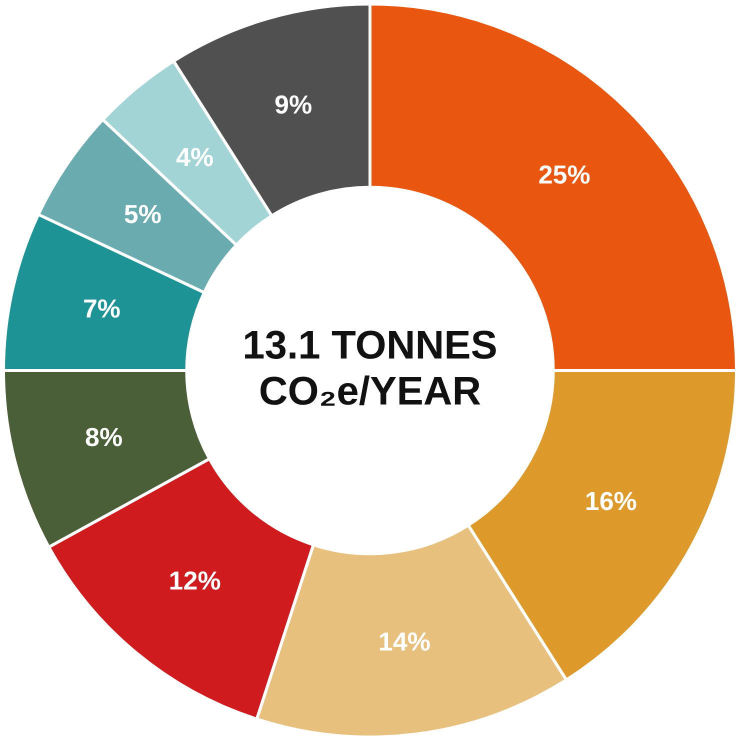  Describe the element at coordinates (293, 105) in the screenshot. I see `data-label: 9%` at that location.